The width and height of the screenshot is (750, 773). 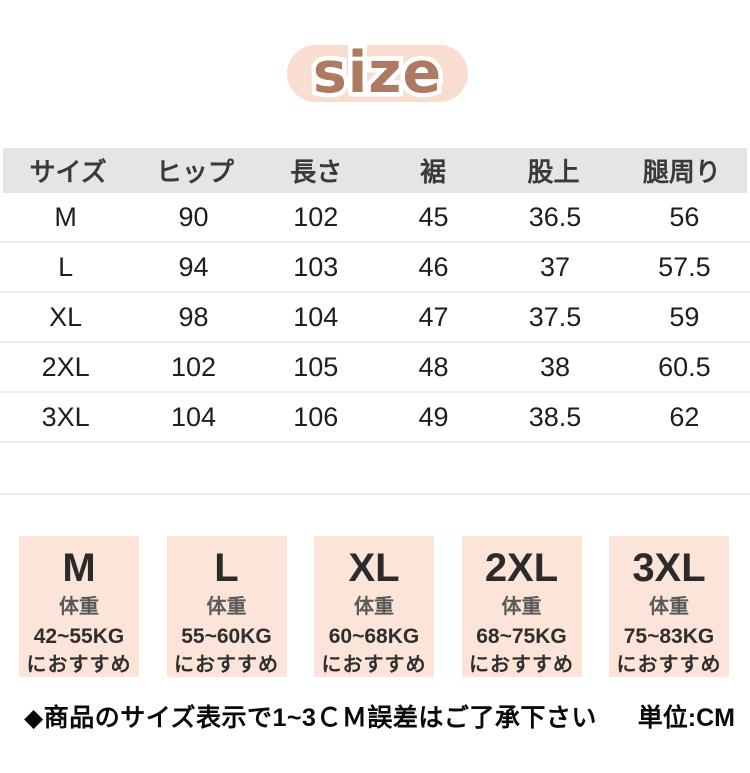 What do you see at coordinates (669, 568) in the screenshot?
I see `rec-size-label: 3XL` at bounding box center [669, 568].